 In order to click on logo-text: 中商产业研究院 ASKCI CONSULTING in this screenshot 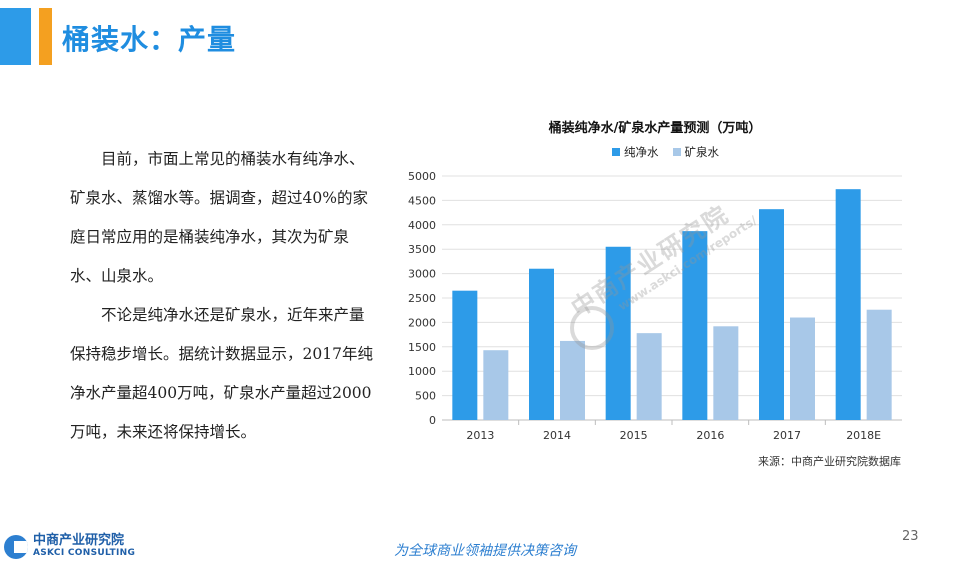, I will do `click(84, 546)`.